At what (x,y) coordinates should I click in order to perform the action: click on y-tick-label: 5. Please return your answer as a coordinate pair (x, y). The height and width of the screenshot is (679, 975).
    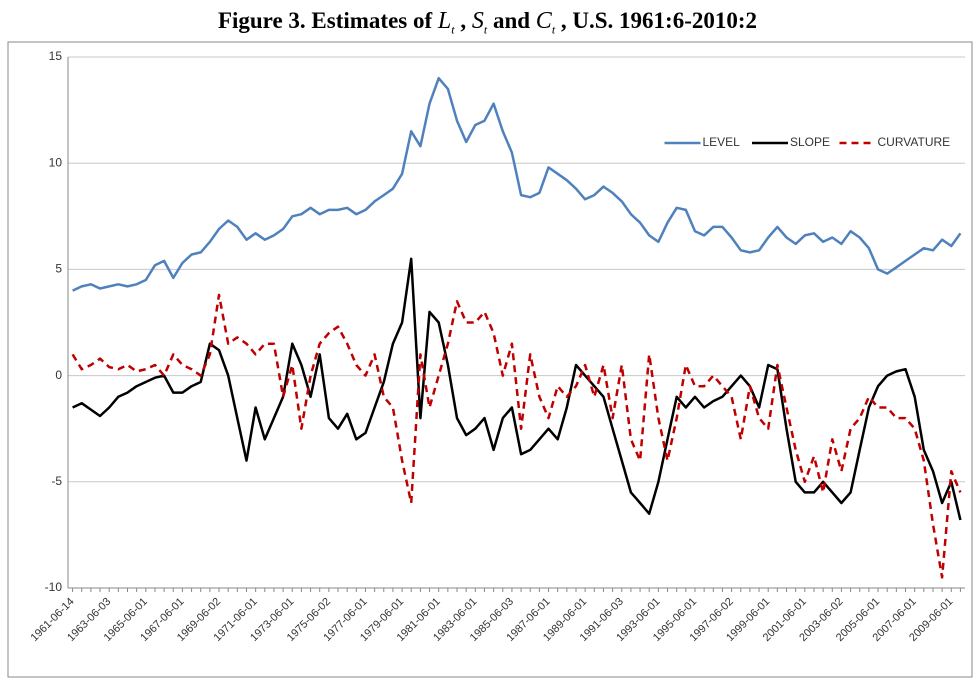
    Looking at the image, I should click on (58, 269).